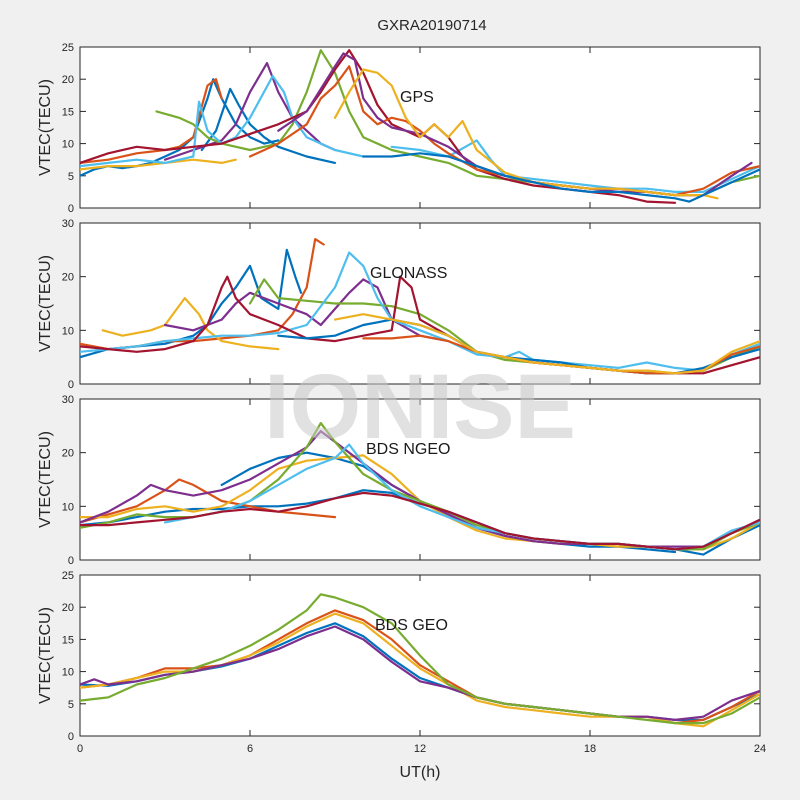 The height and width of the screenshot is (800, 800). Describe the element at coordinates (411, 625) in the screenshot. I see `panel-annotation: BDS GEO` at that location.